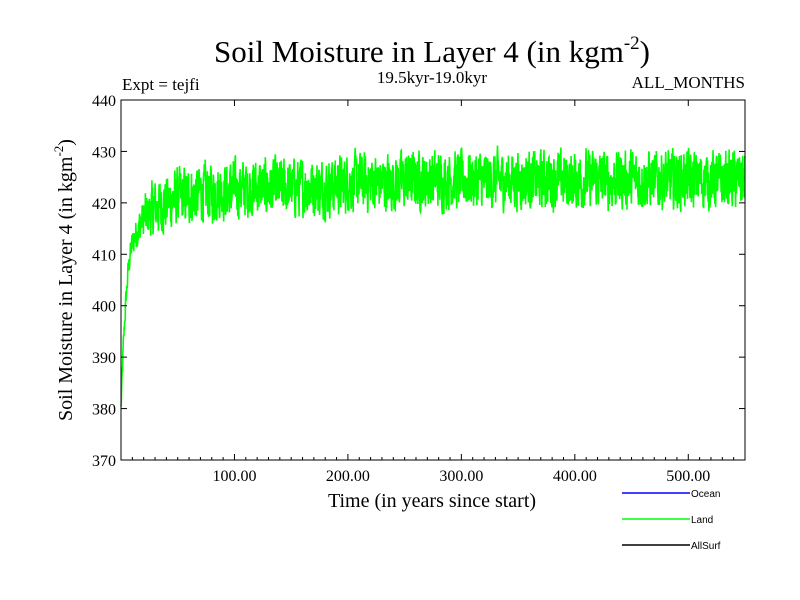  What do you see at coordinates (64, 280) in the screenshot?
I see `y-axis-label: Soil Moisture in Layer 4 (in kgm-2)` at bounding box center [64, 280].